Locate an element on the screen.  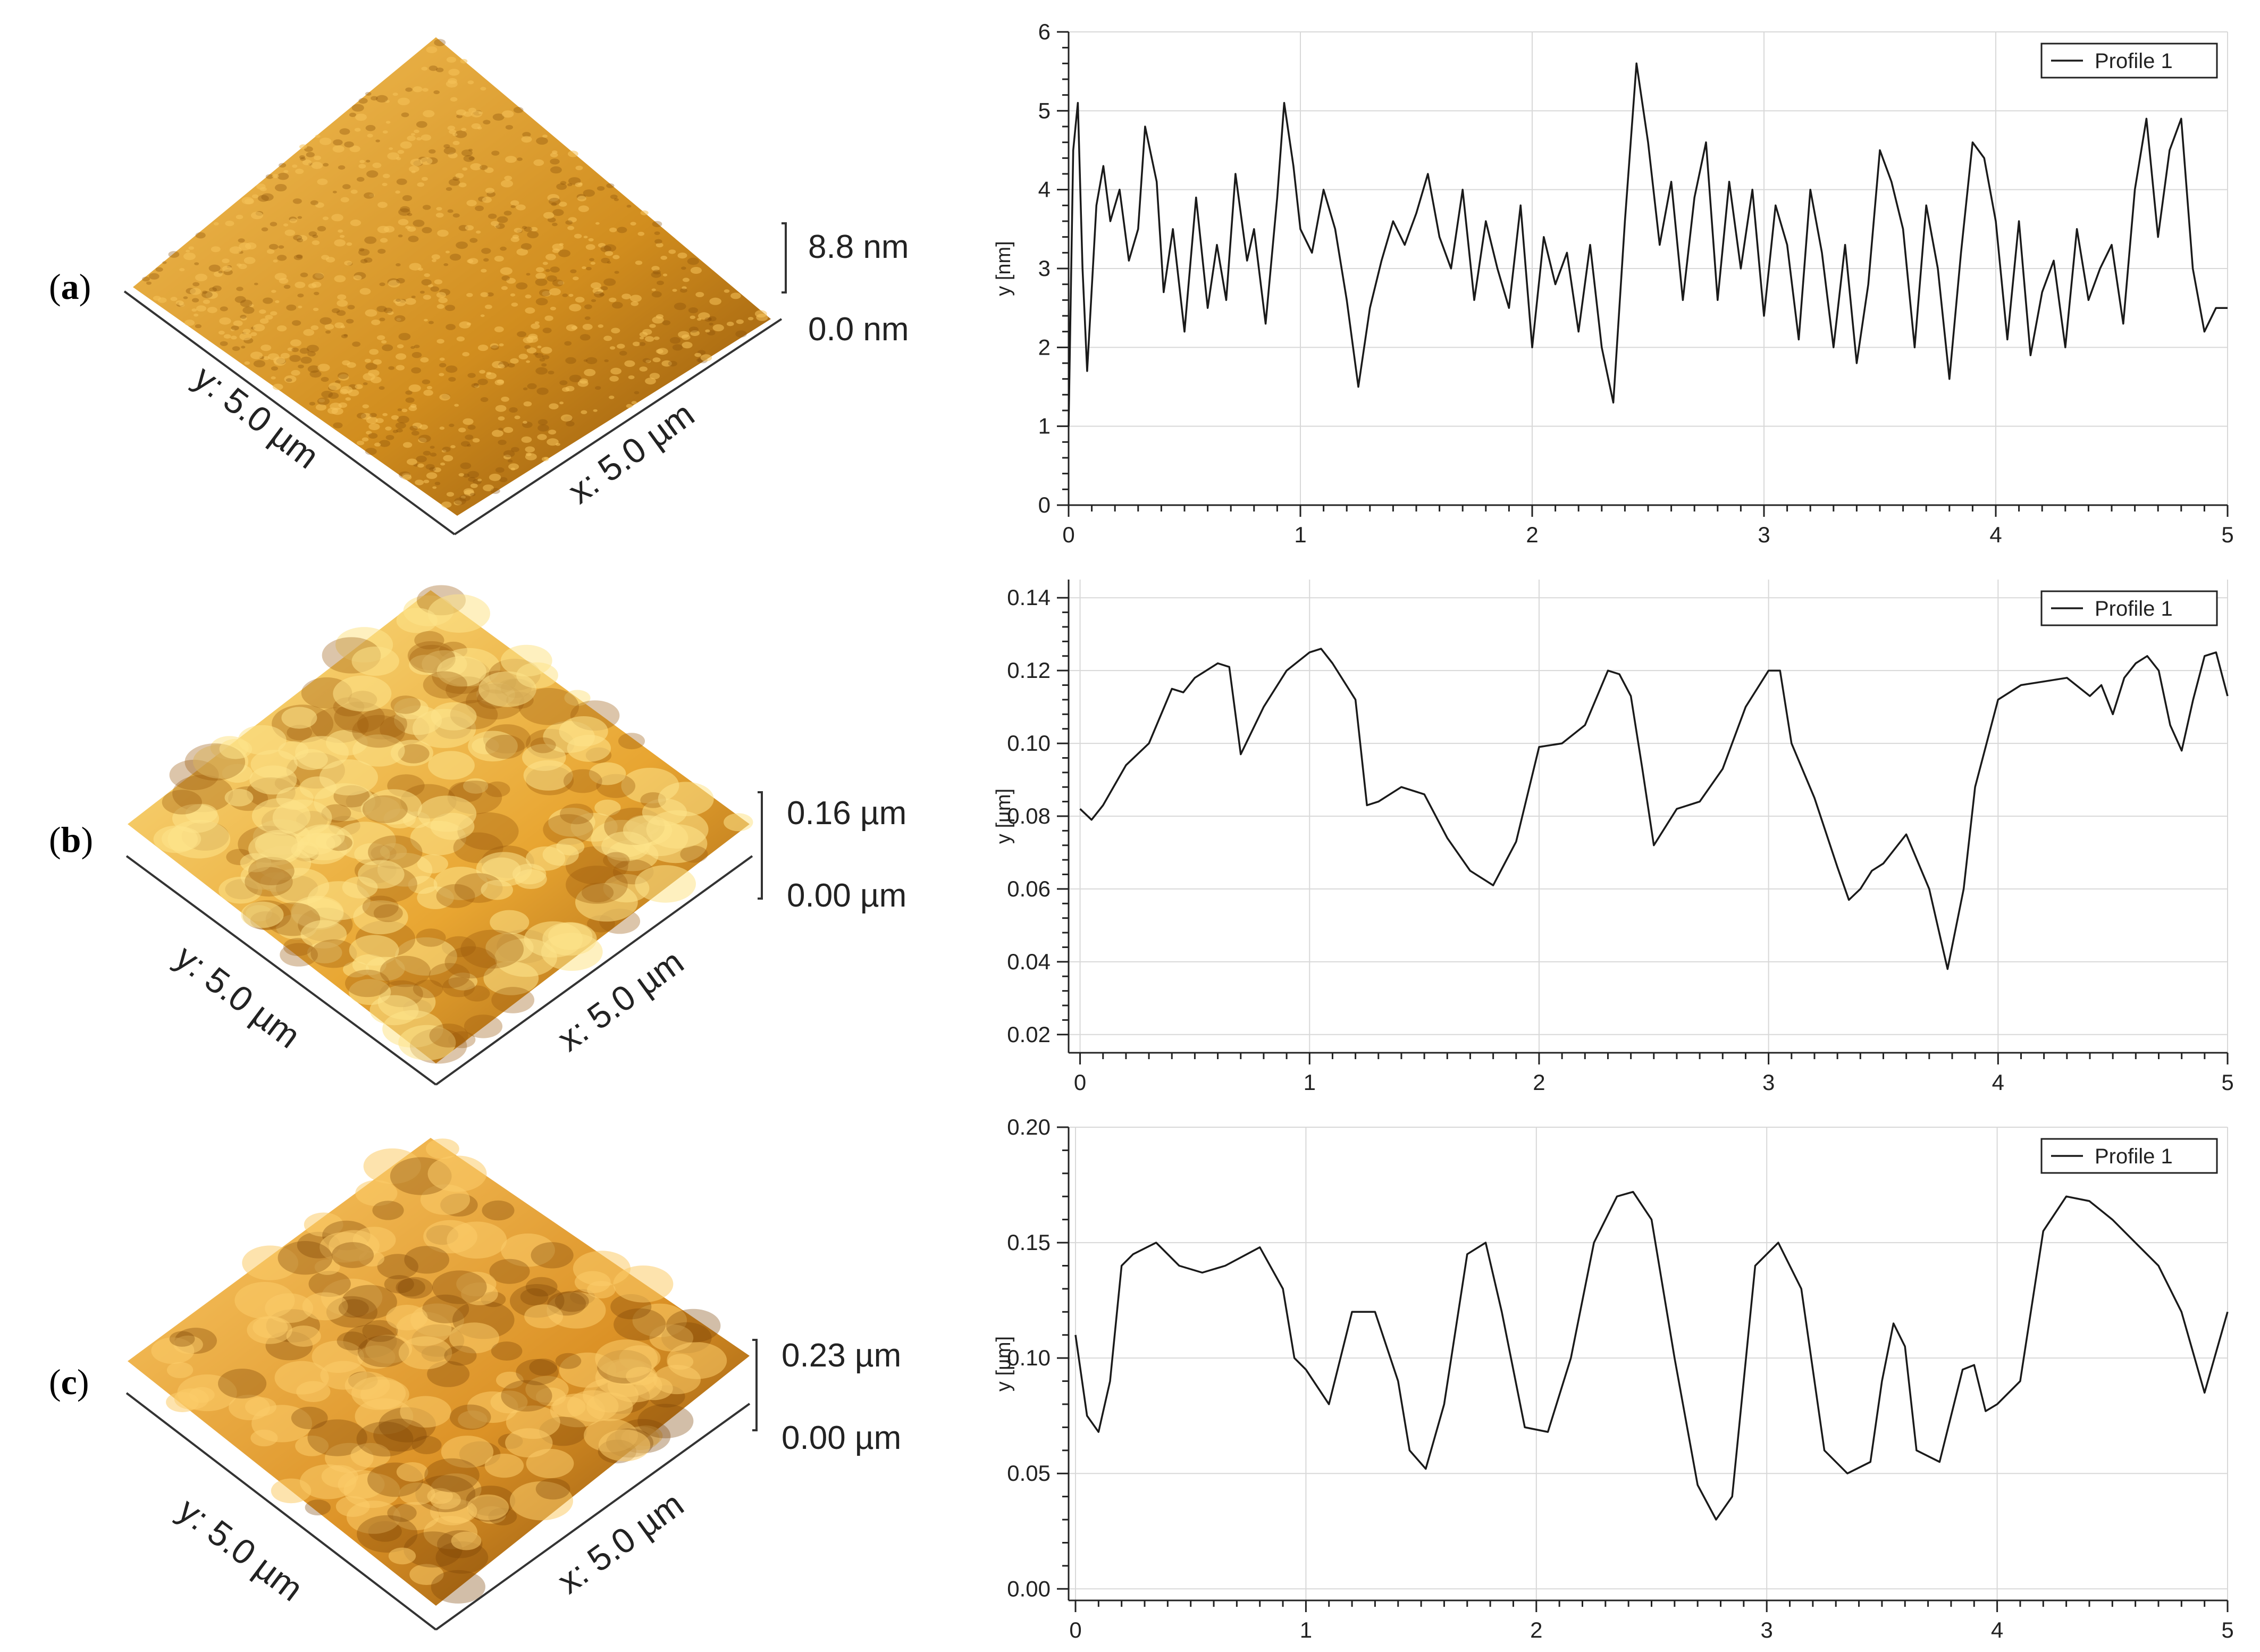
x-tick-label: 2 is located at coordinates (1536, 1630).